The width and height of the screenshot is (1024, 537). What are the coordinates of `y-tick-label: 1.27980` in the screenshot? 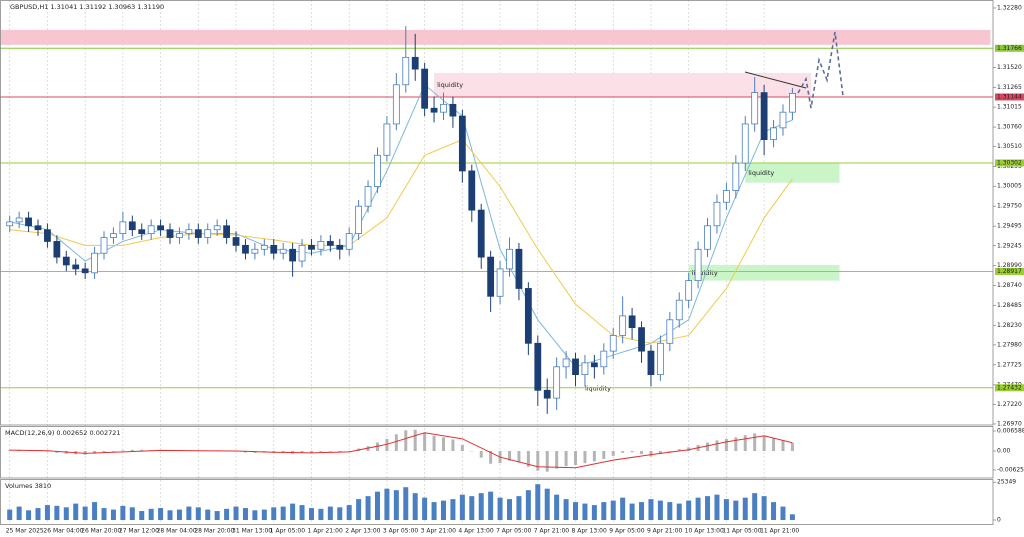 It's located at (1009, 344).